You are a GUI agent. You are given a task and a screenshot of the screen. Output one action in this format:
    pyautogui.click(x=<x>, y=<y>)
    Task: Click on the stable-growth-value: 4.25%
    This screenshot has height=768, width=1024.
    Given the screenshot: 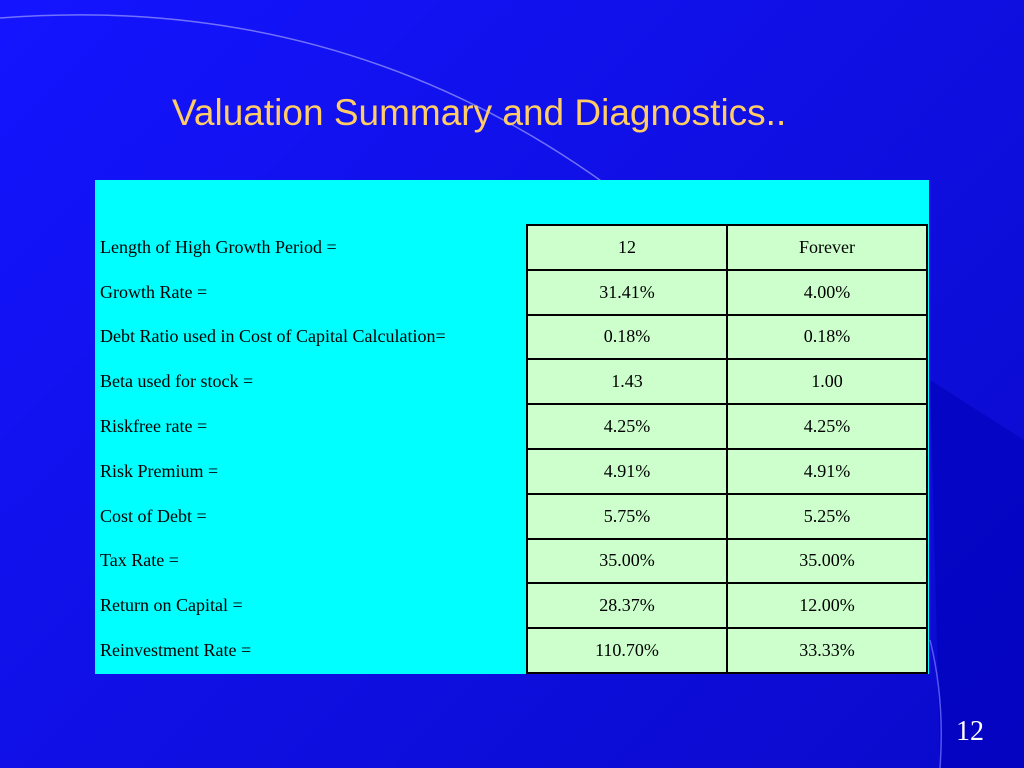 What is the action you would take?
    pyautogui.click(x=827, y=426)
    